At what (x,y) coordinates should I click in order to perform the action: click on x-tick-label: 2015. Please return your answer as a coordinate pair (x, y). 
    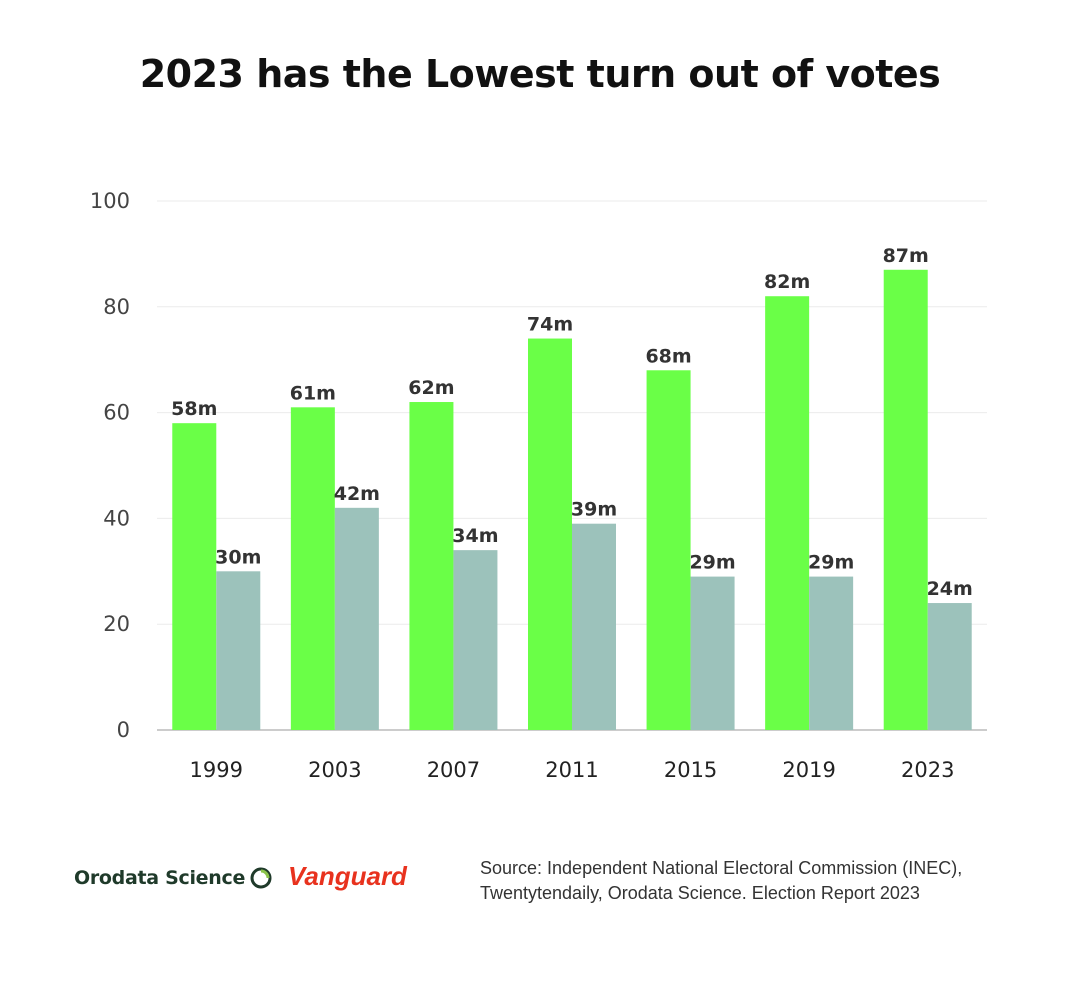
    Looking at the image, I should click on (690, 770).